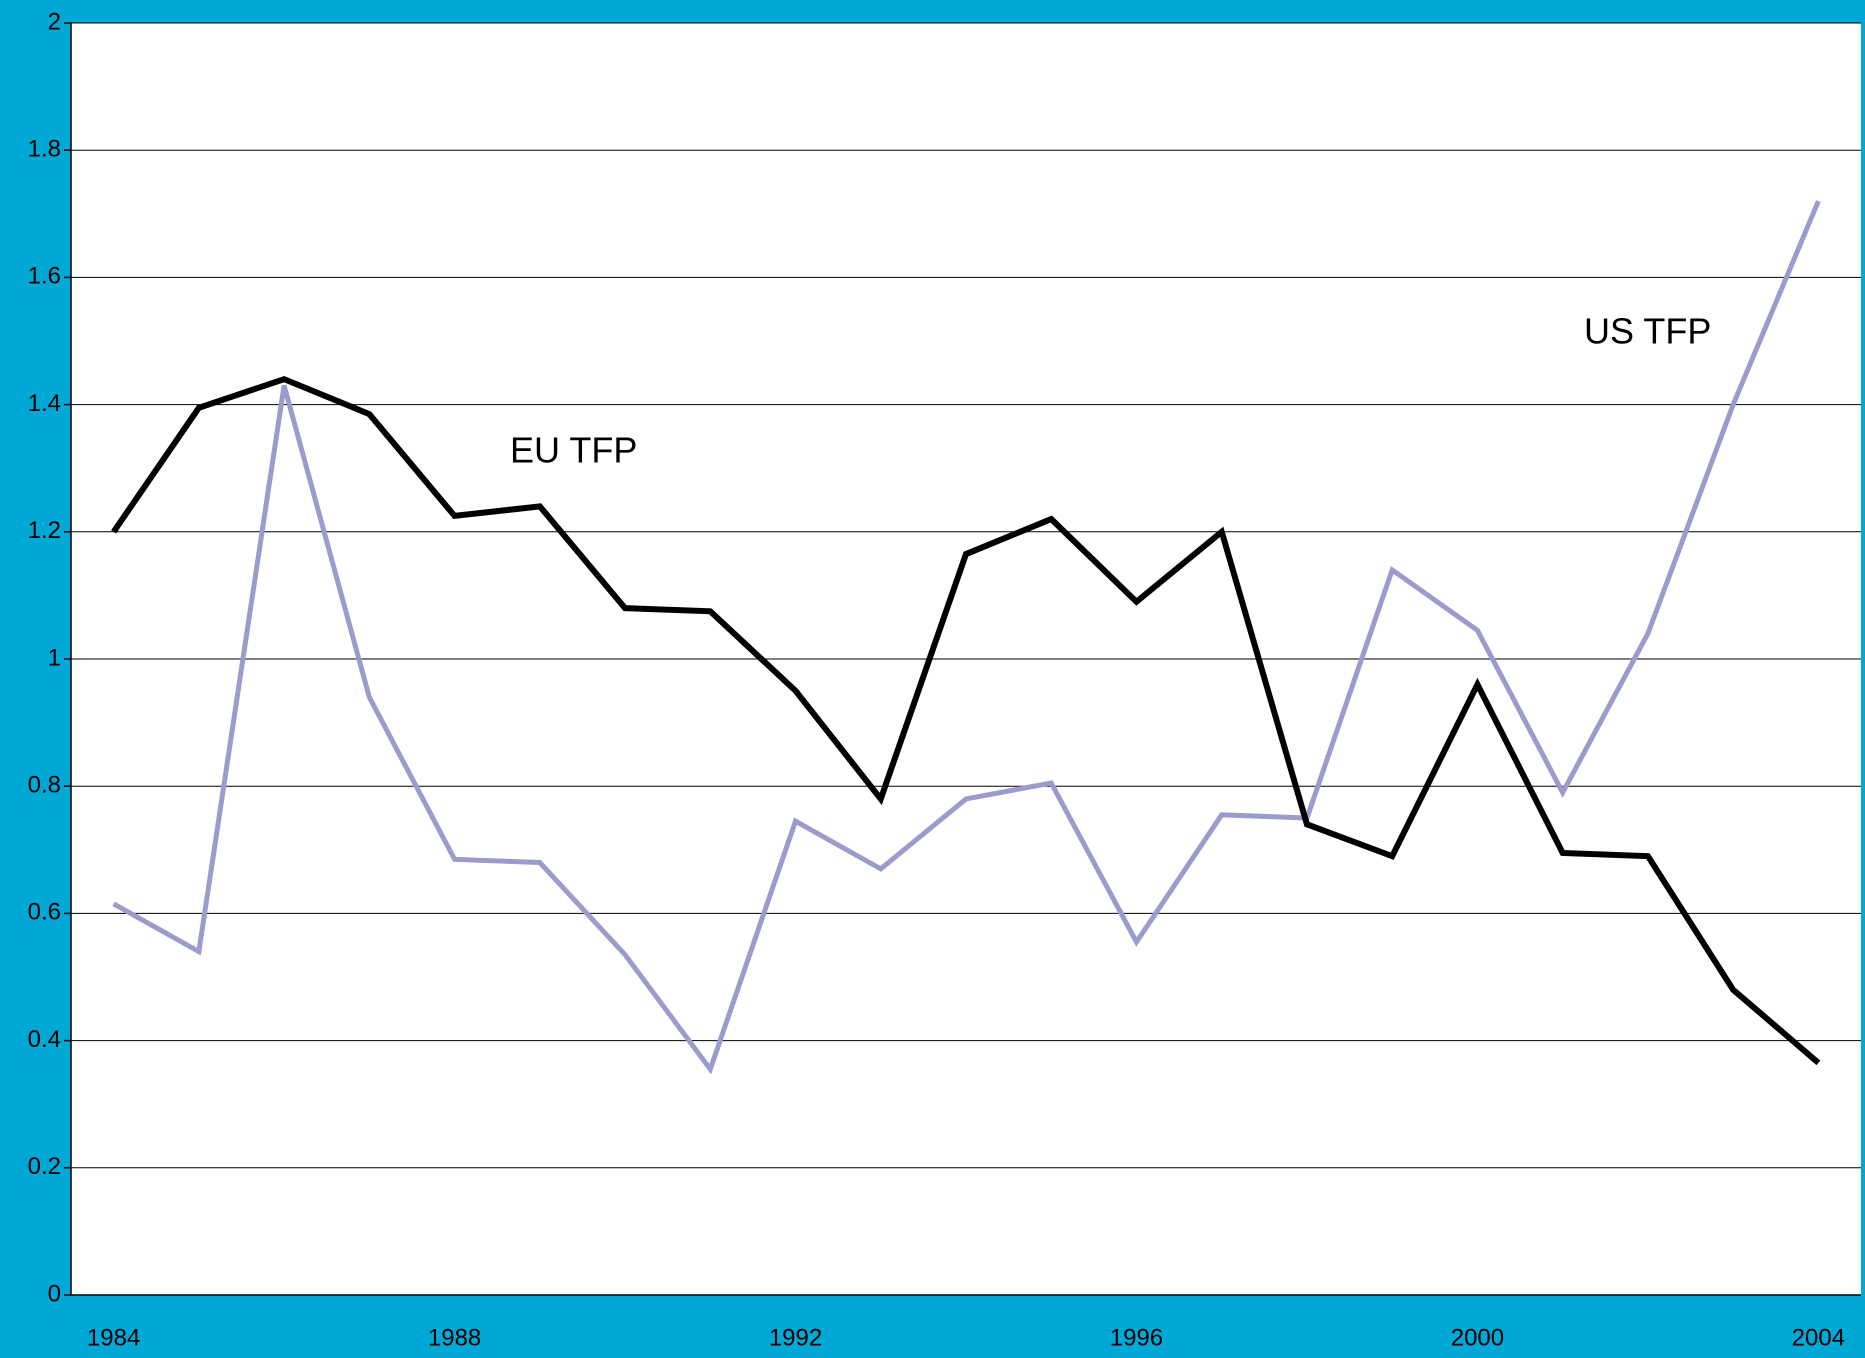 The image size is (1865, 1358). I want to click on y-tick-label: 1, so click(54, 657).